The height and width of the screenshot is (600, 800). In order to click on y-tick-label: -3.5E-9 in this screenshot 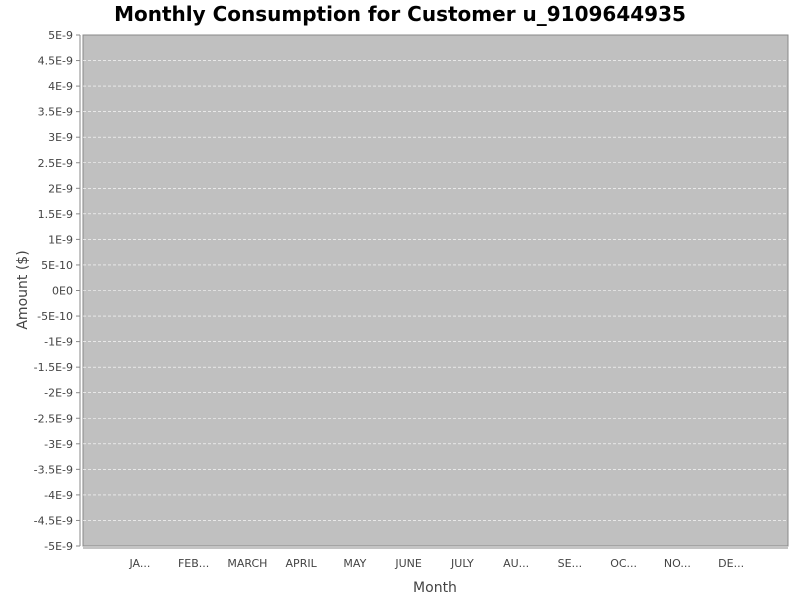, I will do `click(53, 469)`.